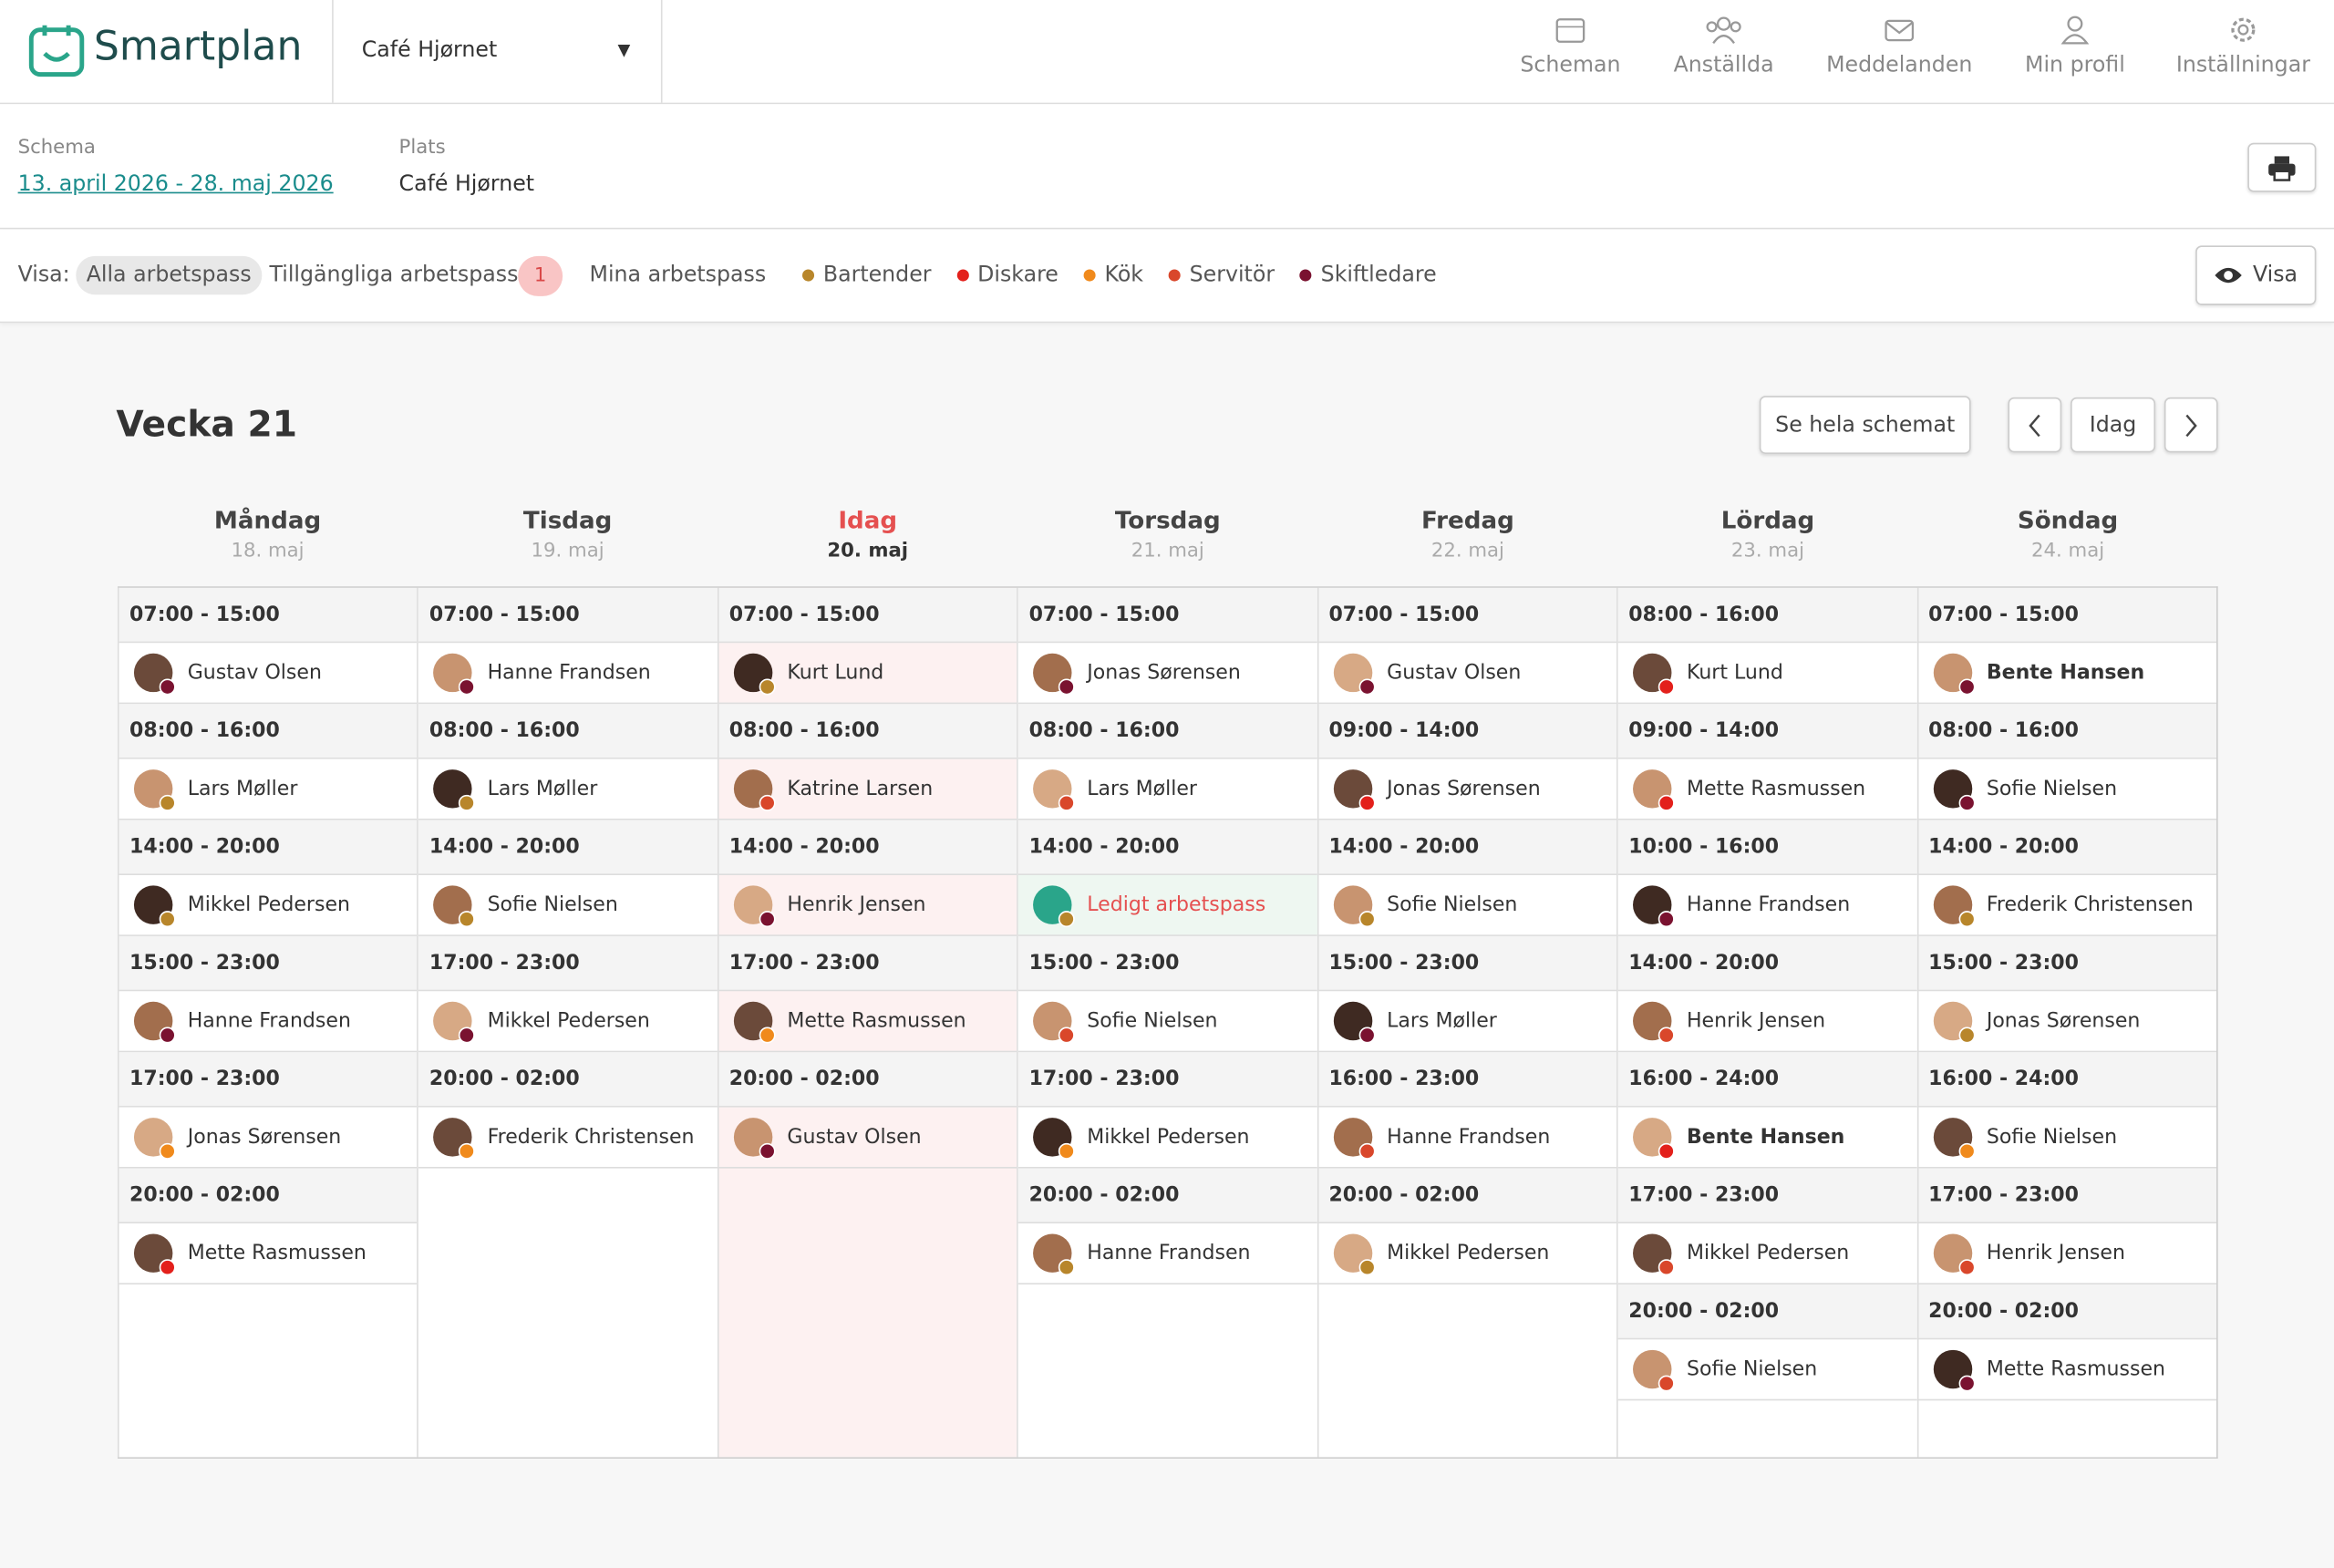  I want to click on prev-week-button, so click(2035, 425).